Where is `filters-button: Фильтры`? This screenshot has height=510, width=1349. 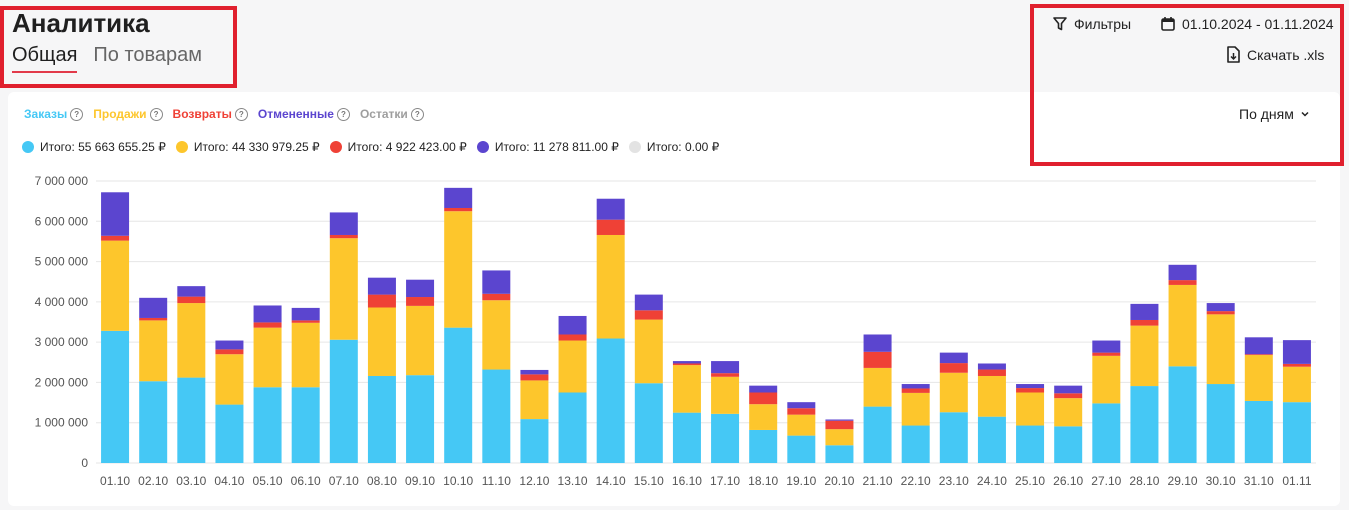
filters-button: Фильтры is located at coordinates (1091, 24).